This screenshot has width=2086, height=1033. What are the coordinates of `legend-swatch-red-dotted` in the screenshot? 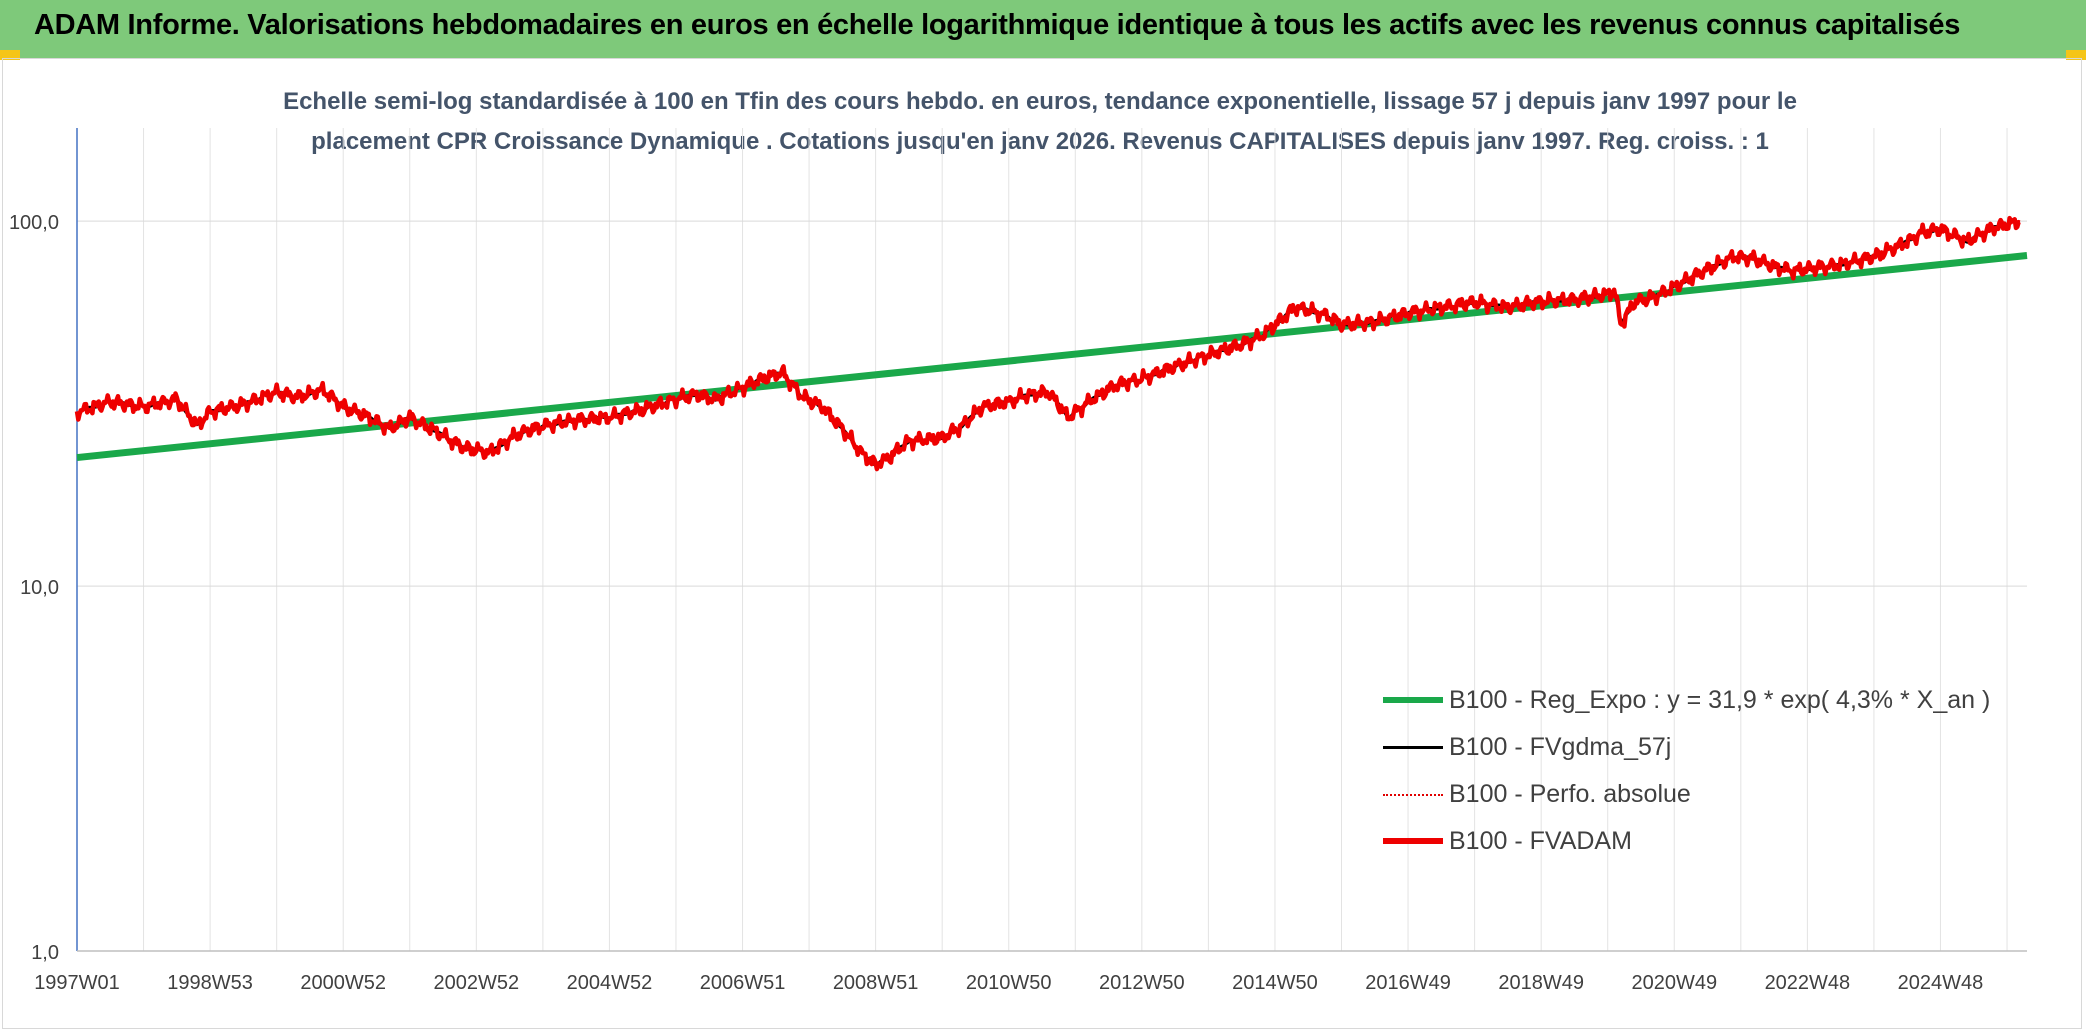 It's located at (1413, 795).